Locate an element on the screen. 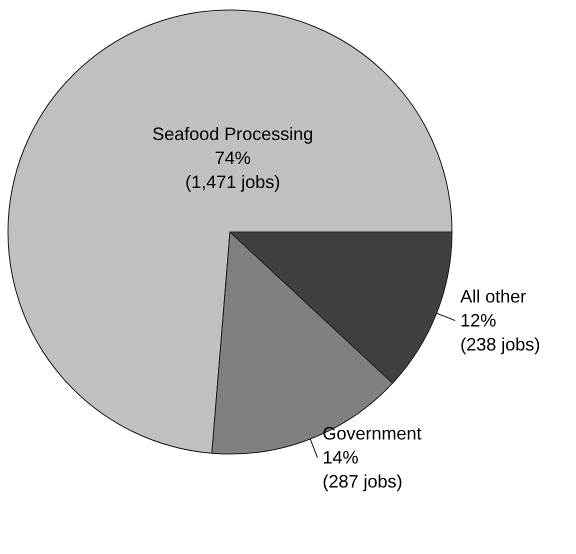 This screenshot has width=576, height=554. data-label: 14% (287 jobs) is located at coordinates (362, 470).